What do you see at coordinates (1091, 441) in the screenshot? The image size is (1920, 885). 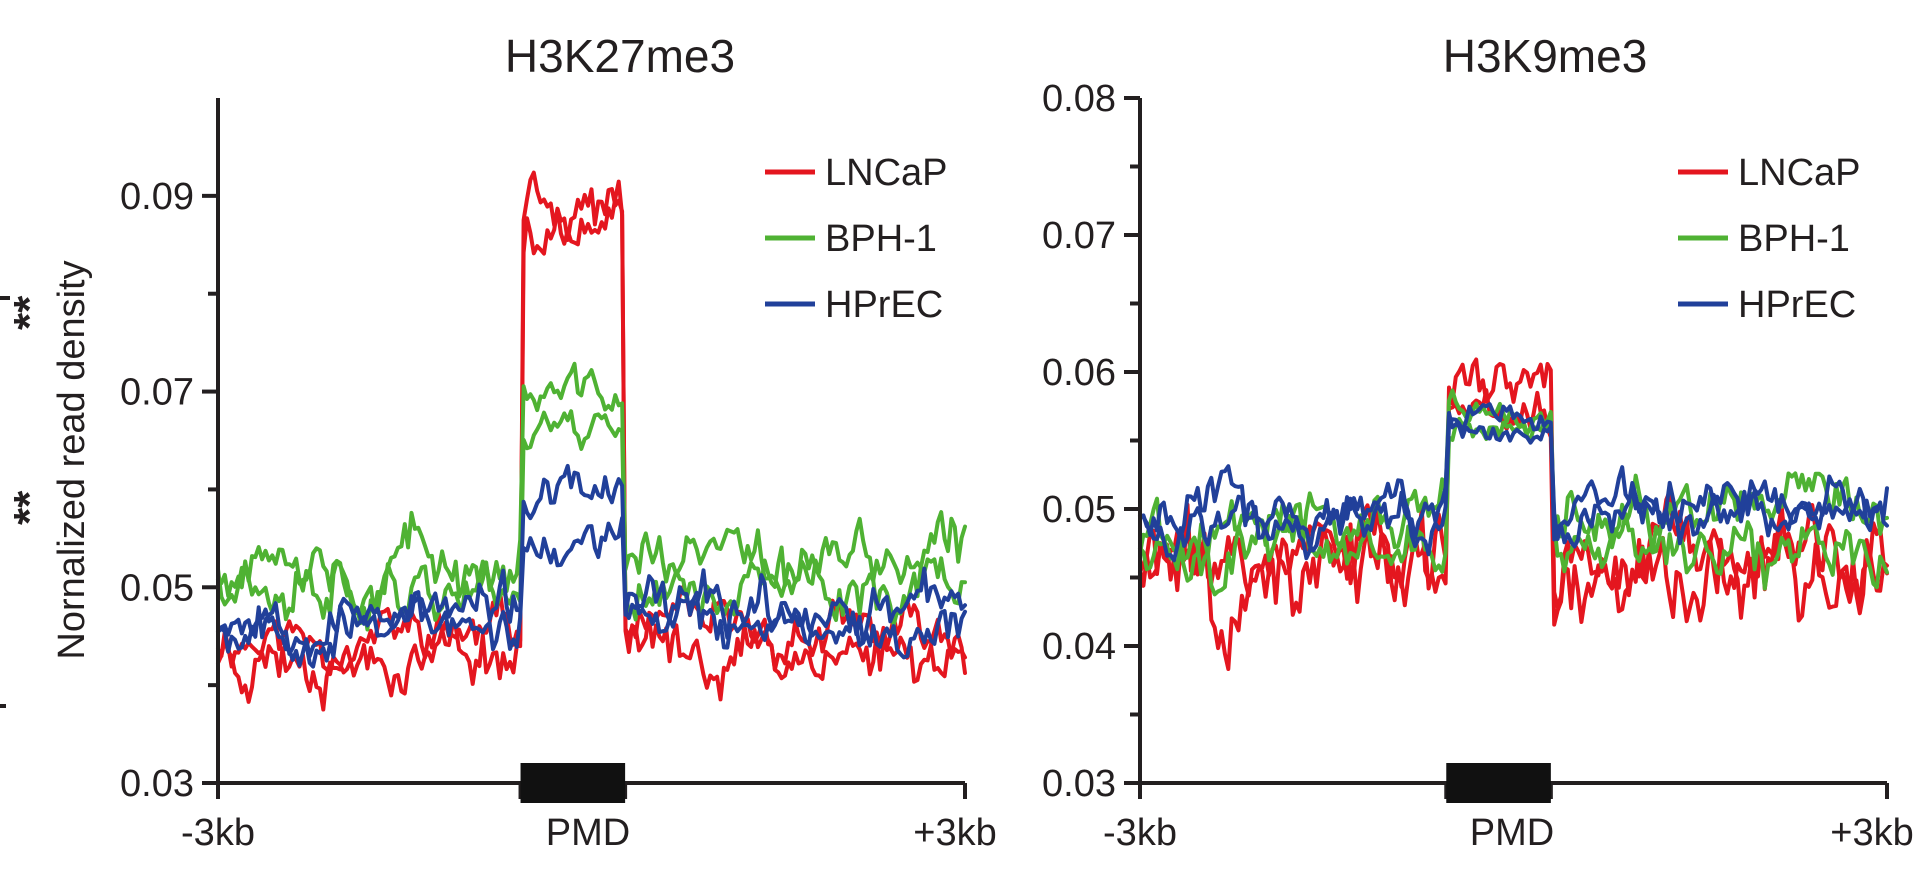 I see `y-axis-ticks: 0.03 0.04 0.05 0.06 0.07 0.08` at bounding box center [1091, 441].